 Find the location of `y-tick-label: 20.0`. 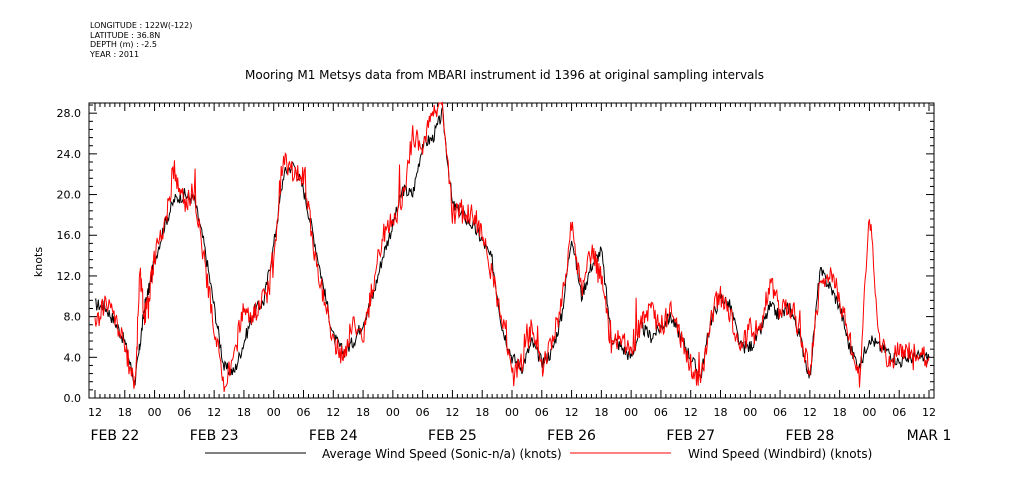

y-tick-label: 20.0 is located at coordinates (69, 195).